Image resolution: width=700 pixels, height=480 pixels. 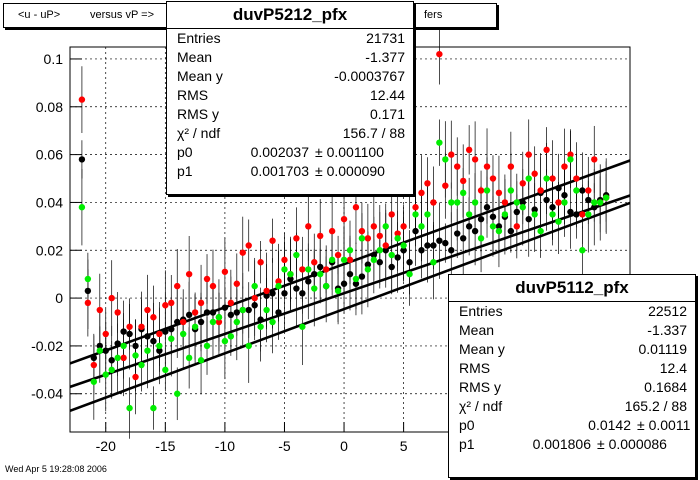 I want to click on entries-label: Entries, so click(x=481, y=311).